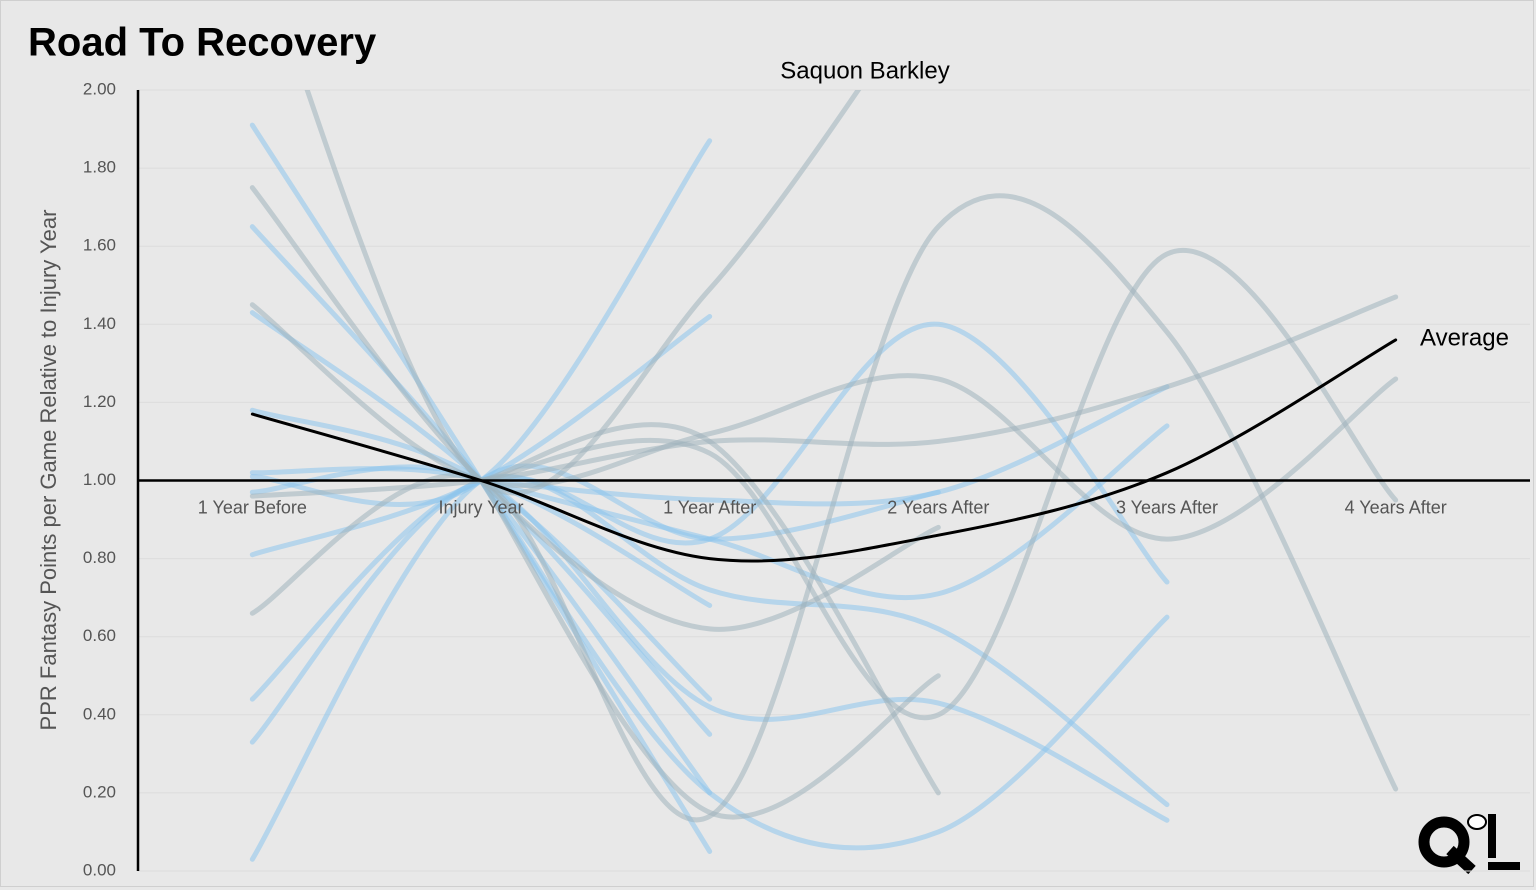  Describe the element at coordinates (709, 507) in the screenshot. I see `x-tick-label: 1 Year After` at that location.